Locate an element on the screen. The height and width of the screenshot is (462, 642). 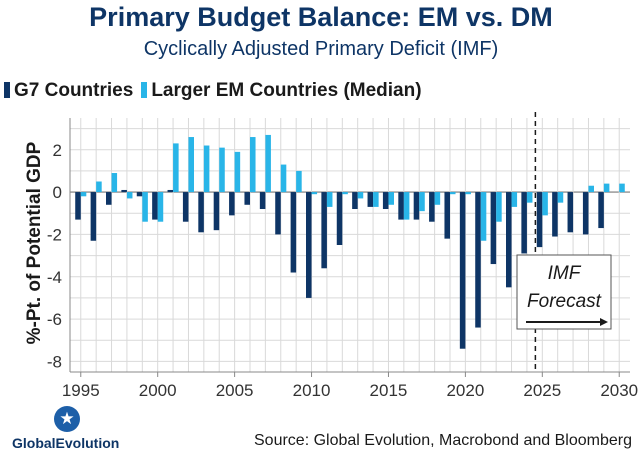
bar-g7-2027 is located at coordinates (570, 212).